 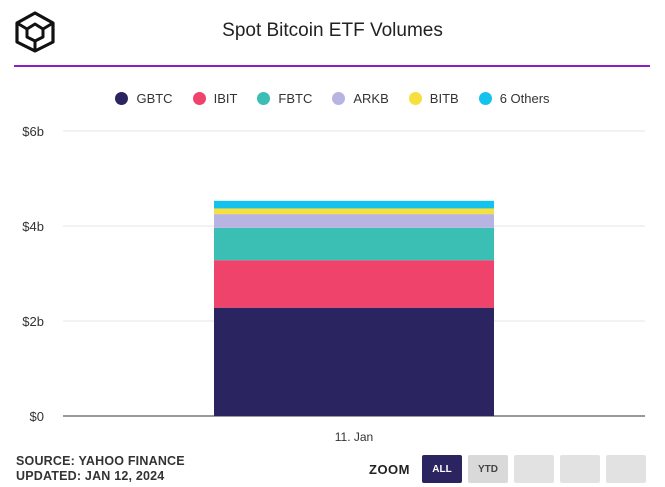 I want to click on legend-label: IBIT, so click(x=225, y=98).